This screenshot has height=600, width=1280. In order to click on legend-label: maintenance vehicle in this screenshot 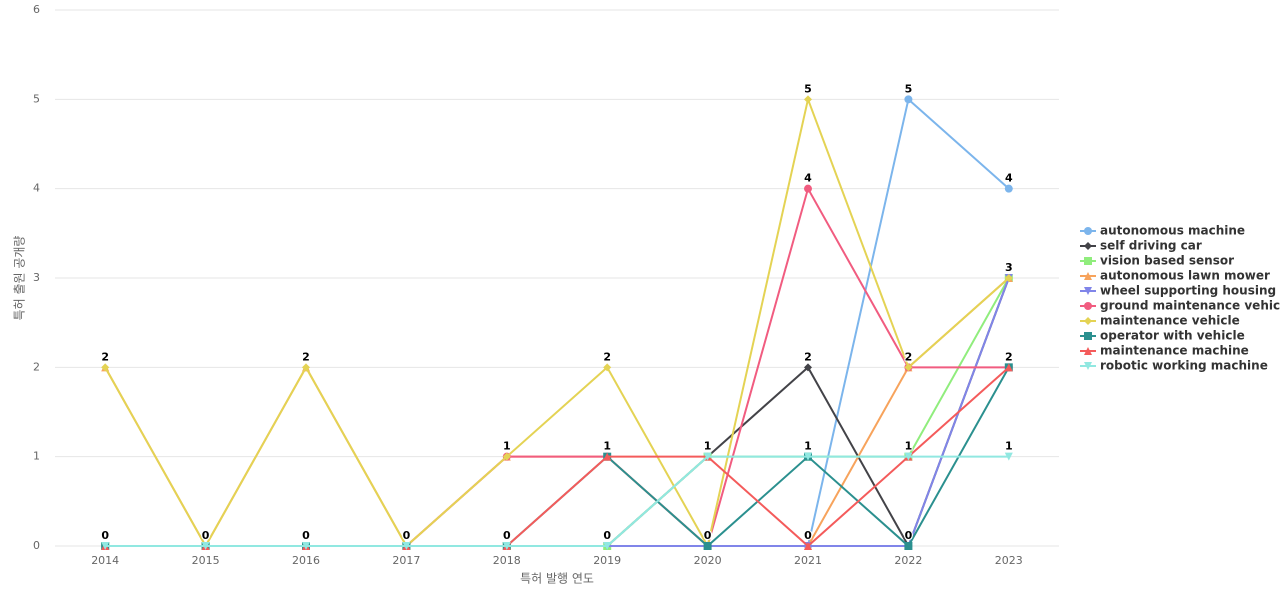, I will do `click(1170, 321)`.